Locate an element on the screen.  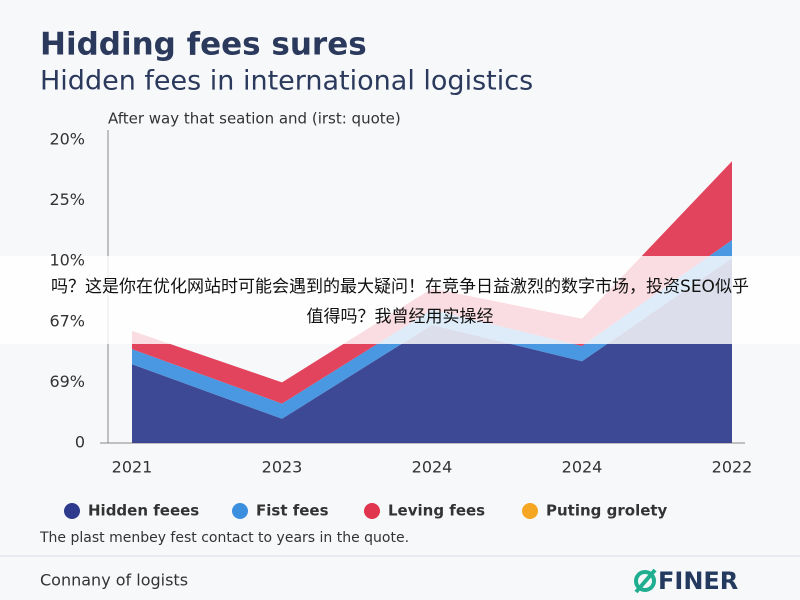
logo-icon is located at coordinates (645, 581).